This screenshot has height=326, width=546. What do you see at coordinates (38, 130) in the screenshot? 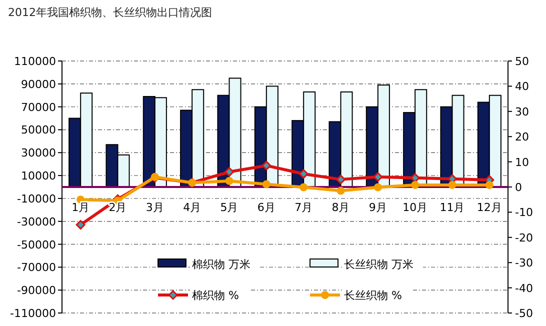
I see `y-tick-label: 50000` at bounding box center [38, 130].